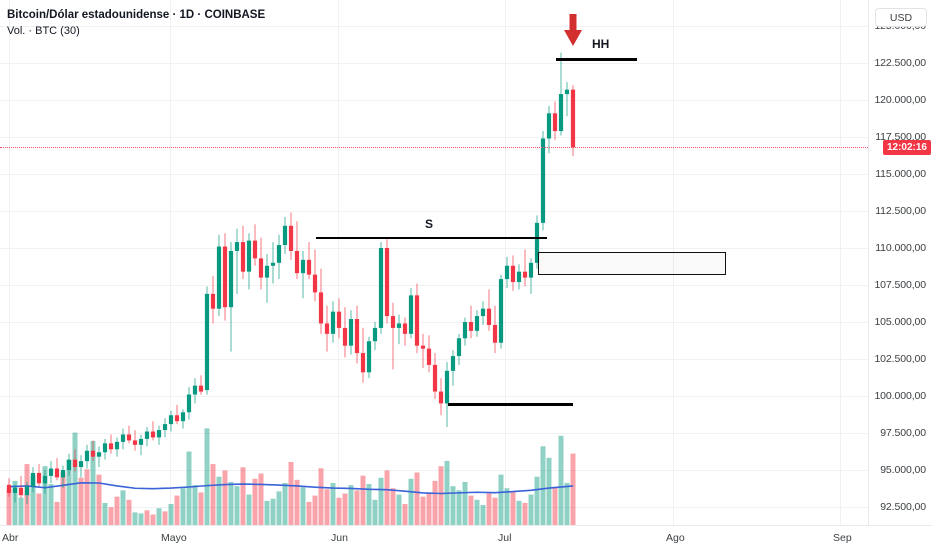 This screenshot has height=550, width=932. I want to click on price-axis-tick: 95.000,00, so click(903, 470).